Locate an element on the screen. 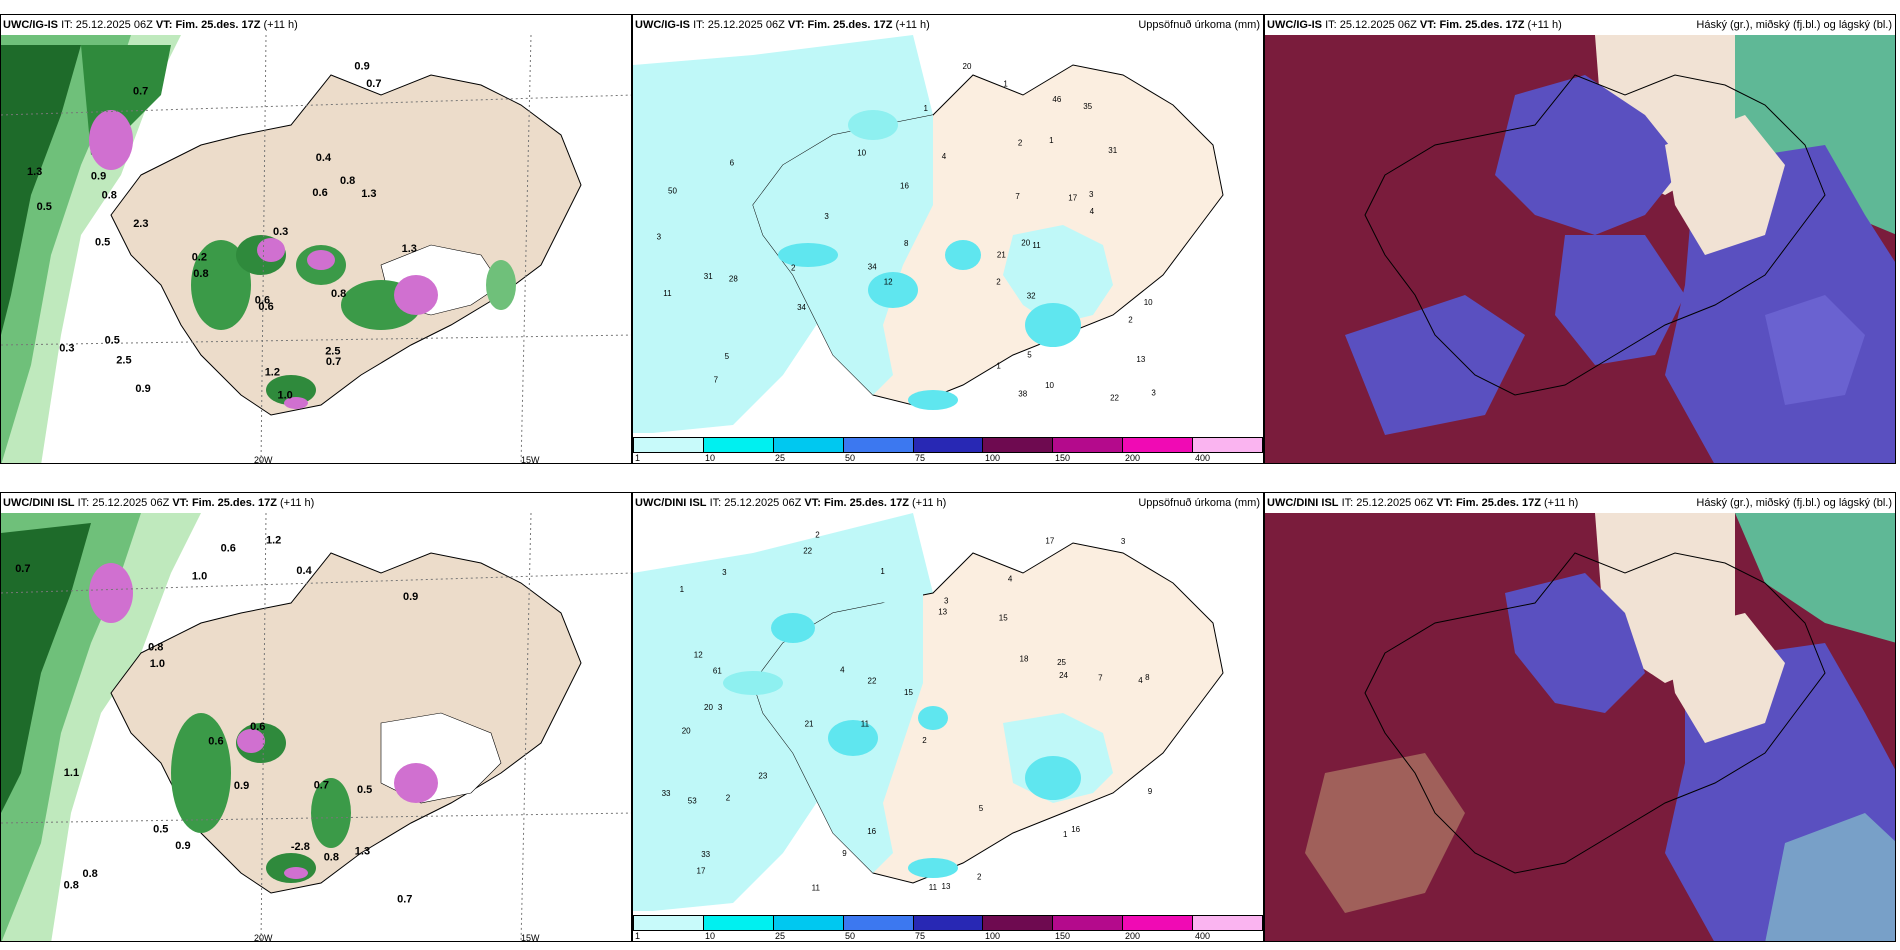 This screenshot has width=1900, height=950. value-label: 0.4 is located at coordinates (324, 158).